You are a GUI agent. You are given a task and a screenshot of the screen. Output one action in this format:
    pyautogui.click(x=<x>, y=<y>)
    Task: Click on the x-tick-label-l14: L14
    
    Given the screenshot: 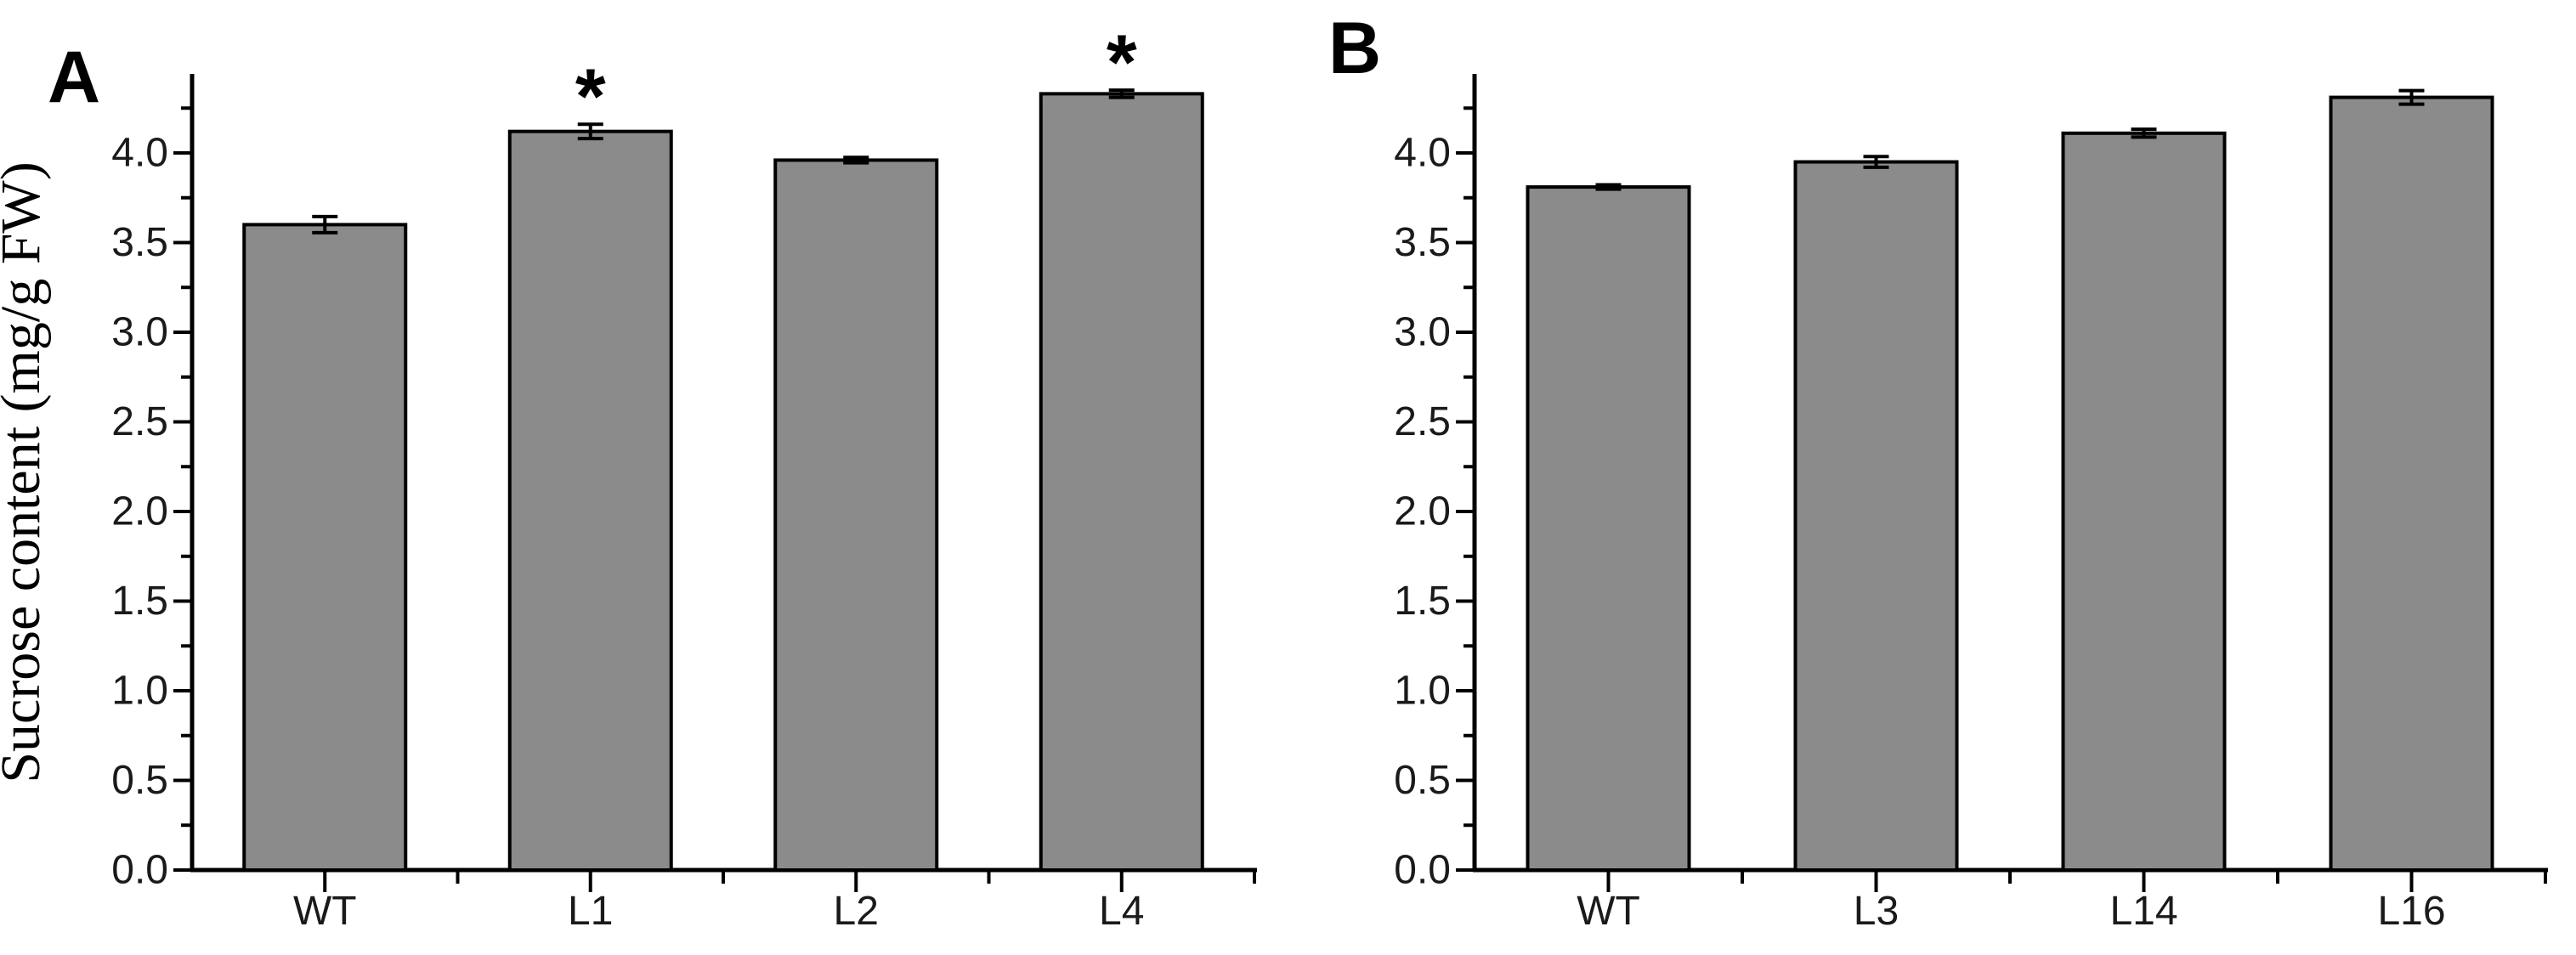 What is the action you would take?
    pyautogui.click(x=2143, y=911)
    